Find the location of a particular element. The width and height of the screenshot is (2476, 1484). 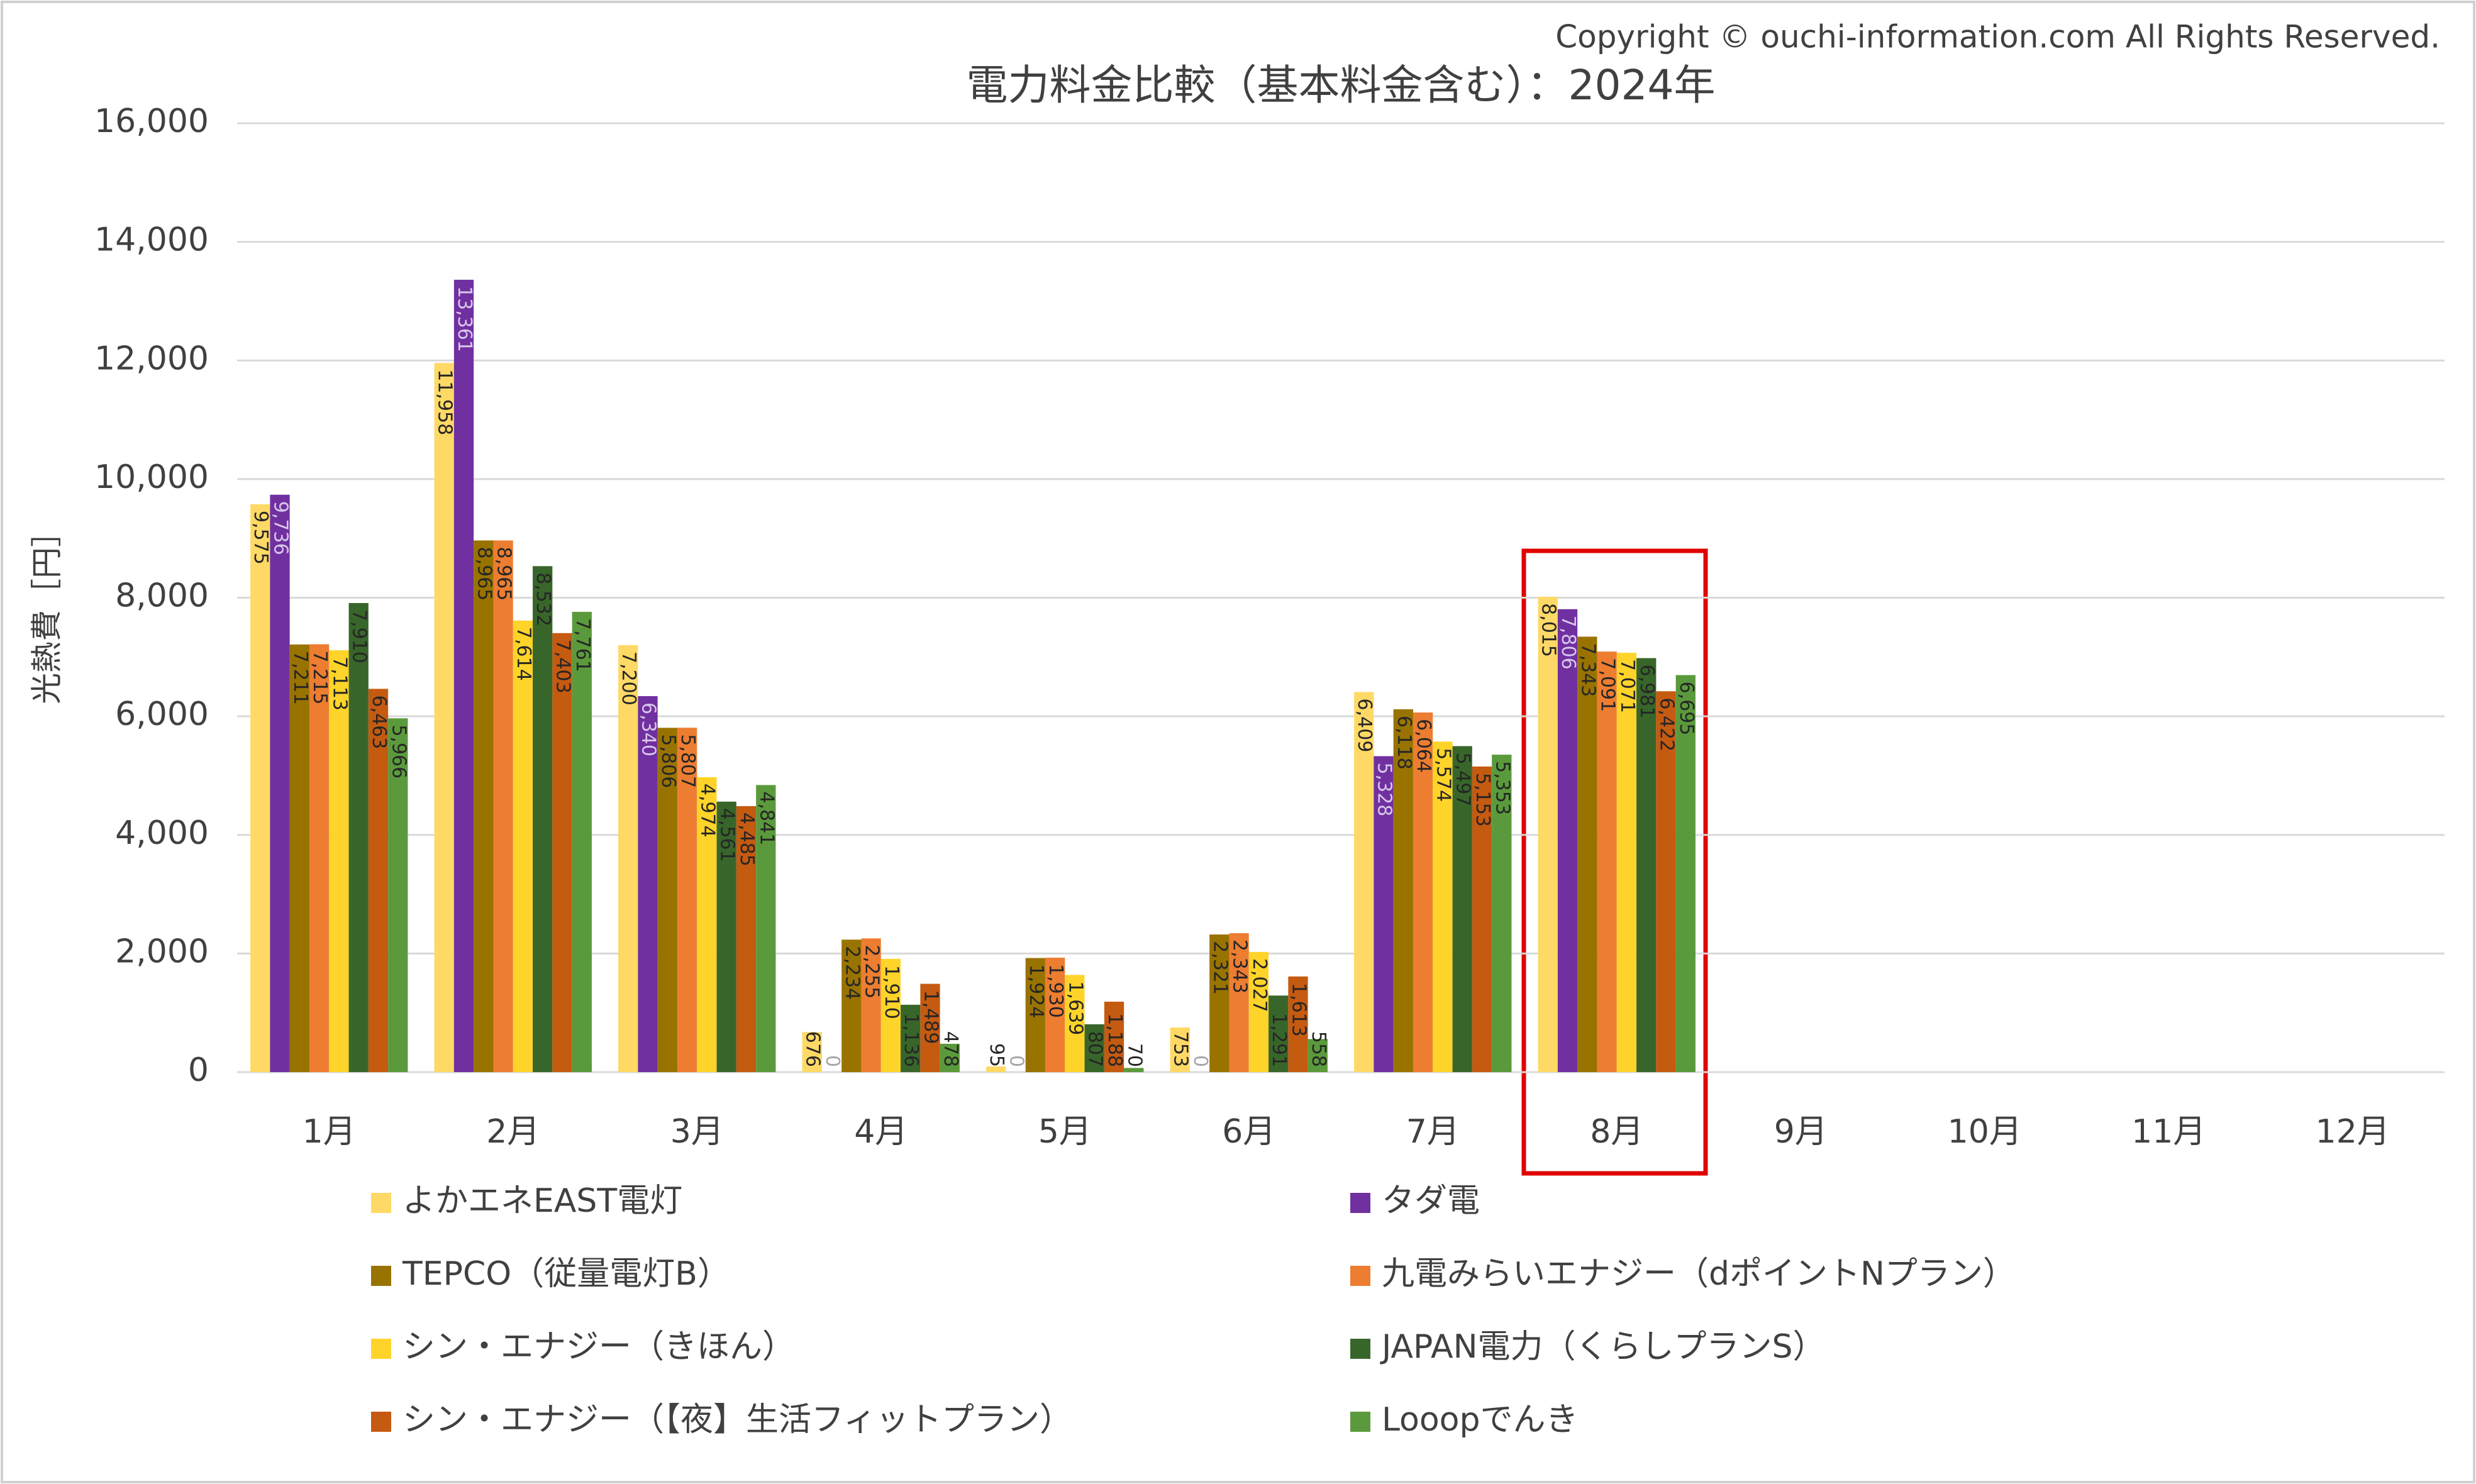

data-label: 2,321 is located at coordinates (1220, 968).